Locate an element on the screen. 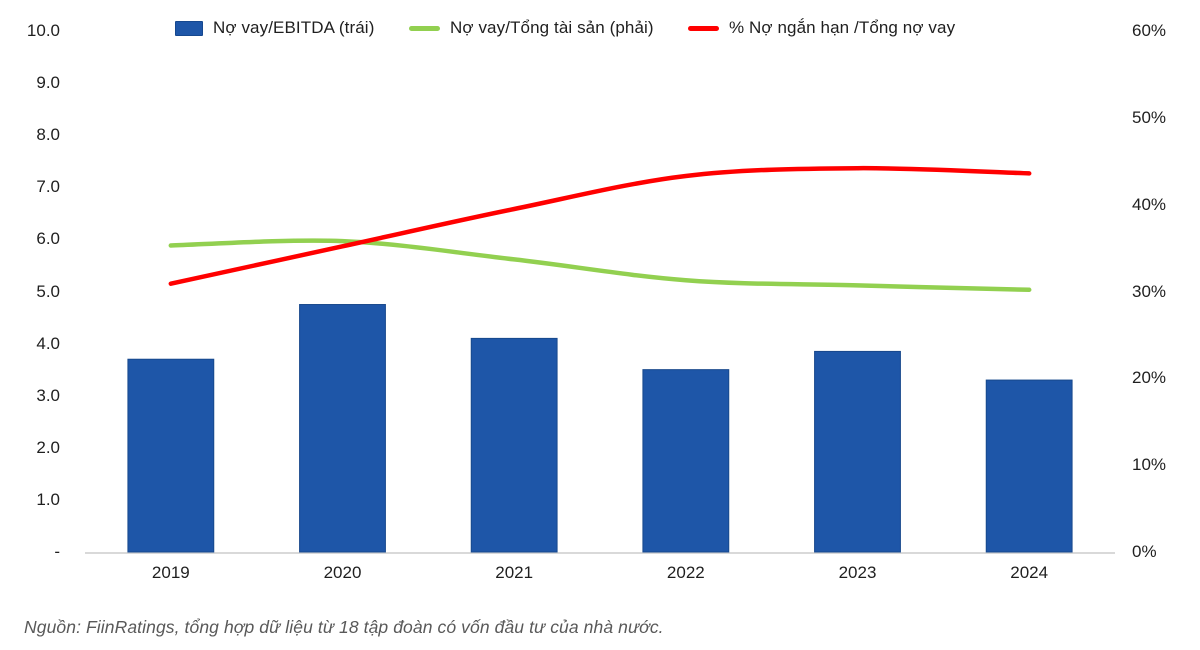  legend-item-no-vay-tong-tai-san: Nợ vay/Tổng tài sản (phải) is located at coordinates (531, 28).